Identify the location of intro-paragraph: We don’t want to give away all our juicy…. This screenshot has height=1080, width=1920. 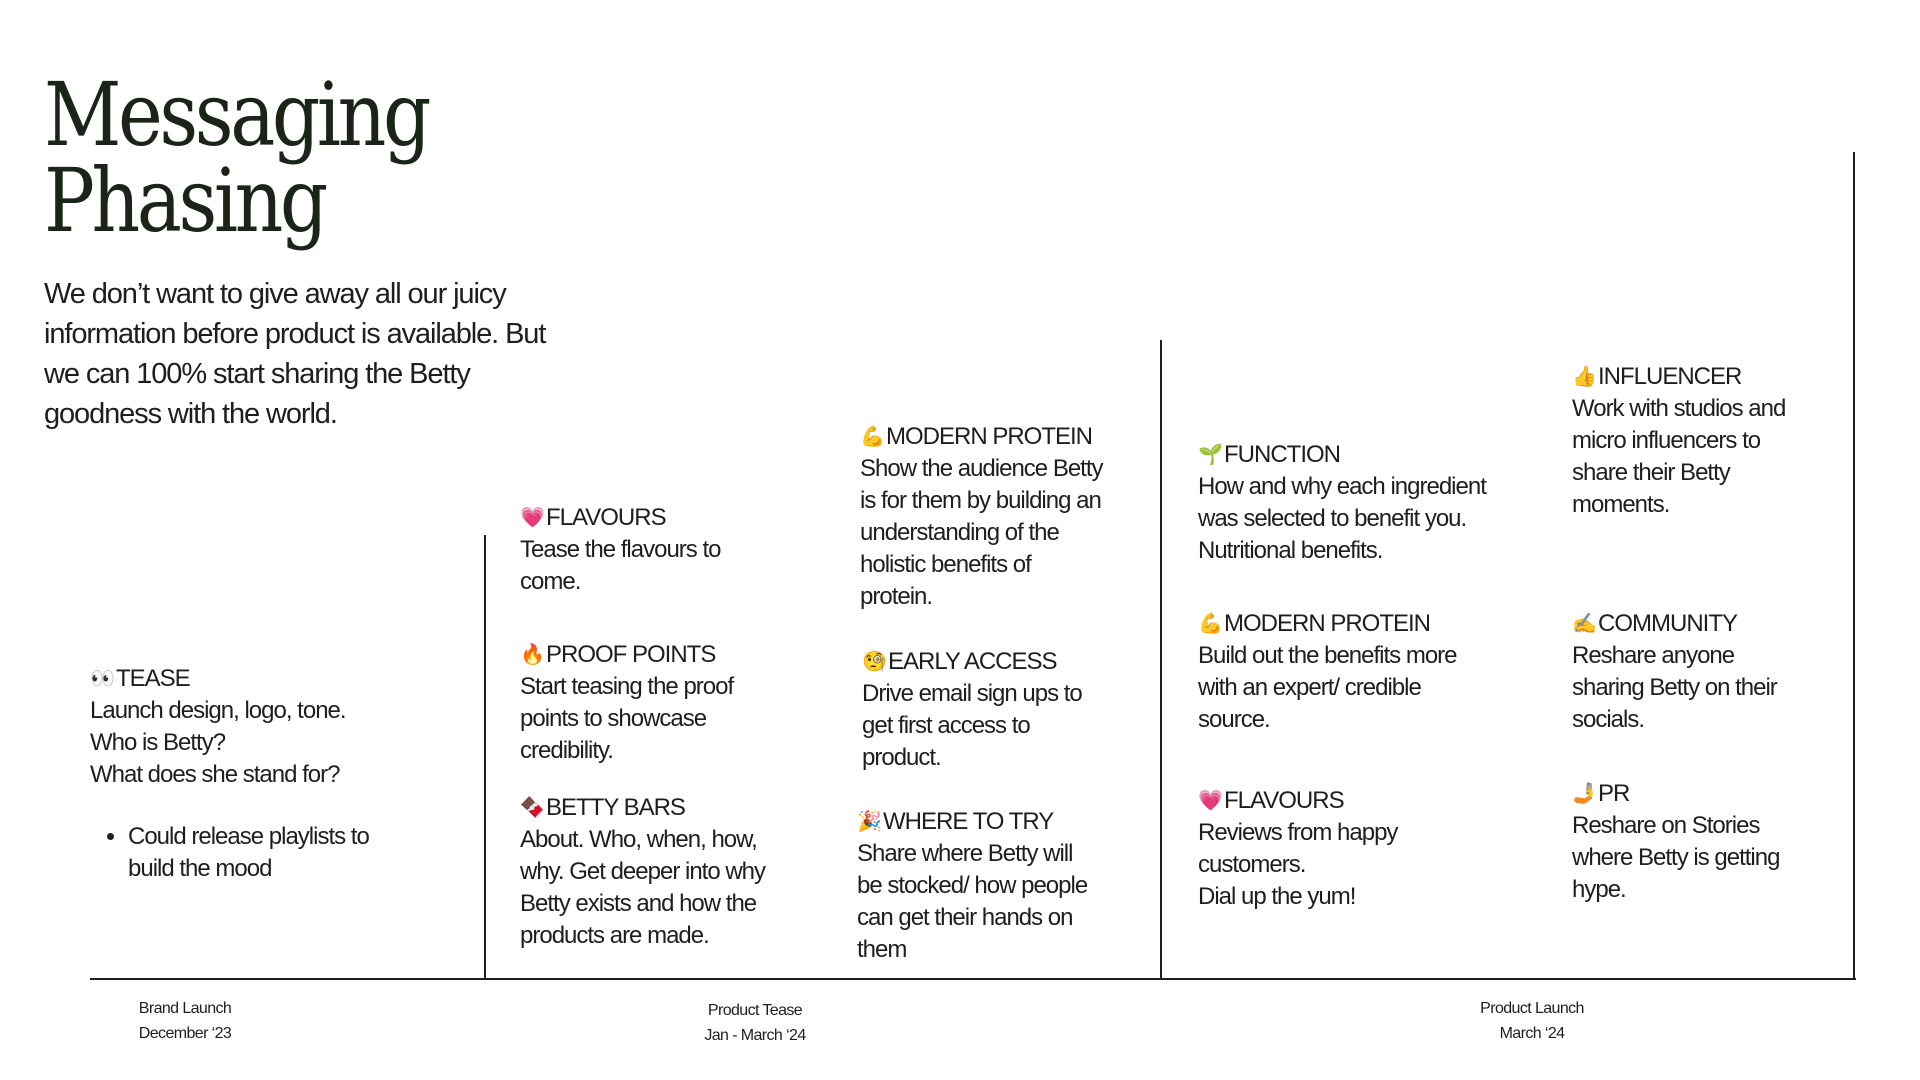
(295, 354).